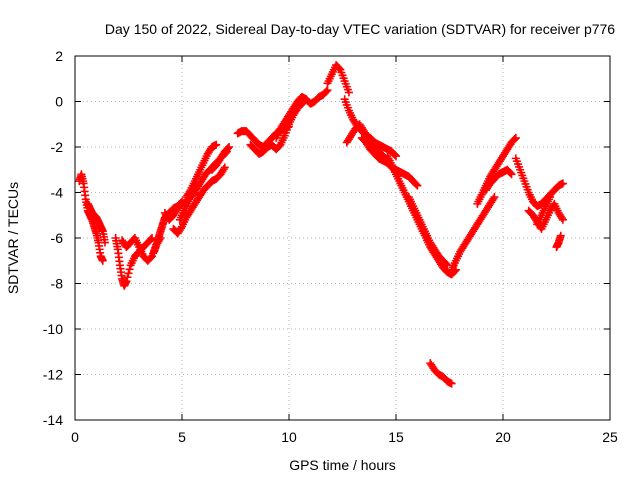  Describe the element at coordinates (53, 375) in the screenshot. I see `y-tick-label: -12` at that location.